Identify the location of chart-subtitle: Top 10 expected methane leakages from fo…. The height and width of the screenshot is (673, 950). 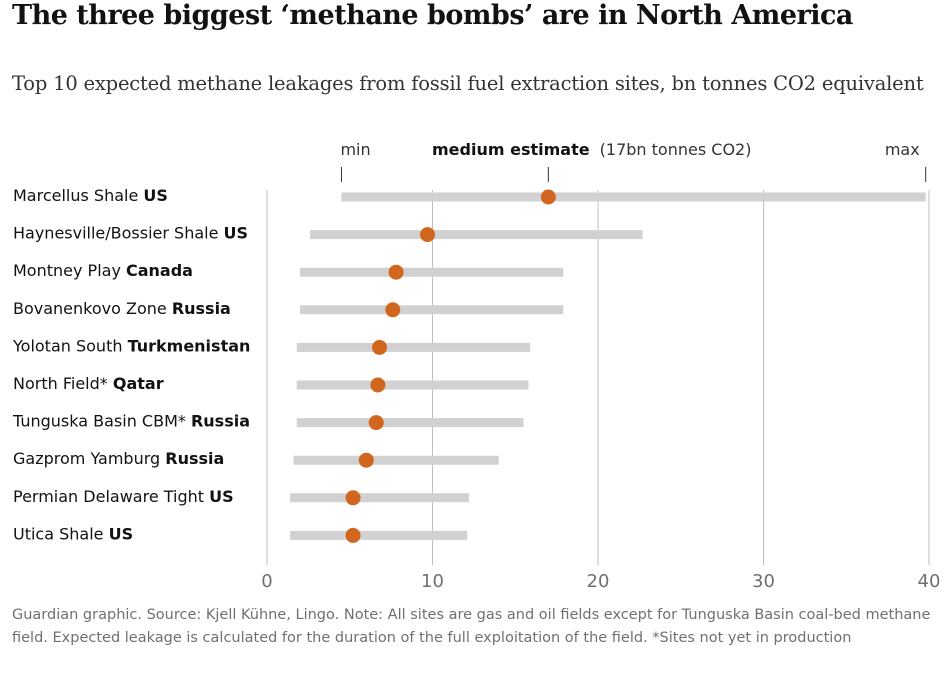
(468, 83).